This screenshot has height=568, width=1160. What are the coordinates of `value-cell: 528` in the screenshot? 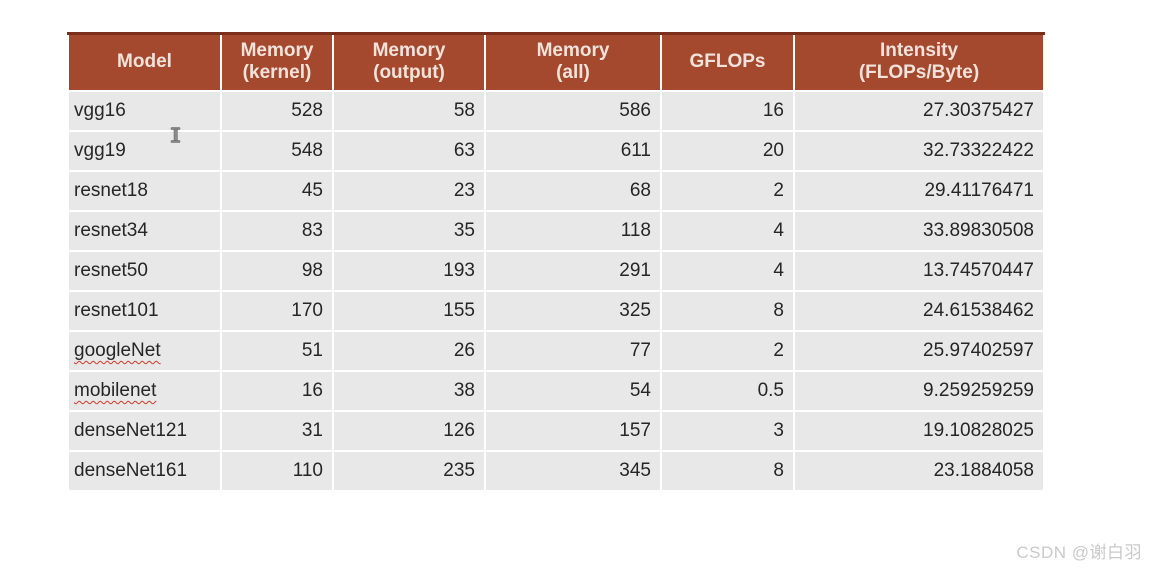 It's located at (277, 111).